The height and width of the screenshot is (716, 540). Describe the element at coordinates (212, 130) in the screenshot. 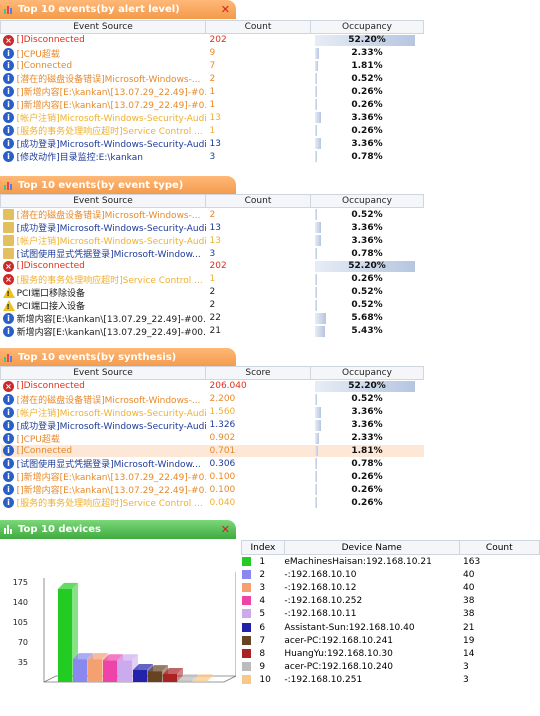

I see `table-row: i [服务的事务处理响应超时]Service Control ... 1 0.26%` at that location.